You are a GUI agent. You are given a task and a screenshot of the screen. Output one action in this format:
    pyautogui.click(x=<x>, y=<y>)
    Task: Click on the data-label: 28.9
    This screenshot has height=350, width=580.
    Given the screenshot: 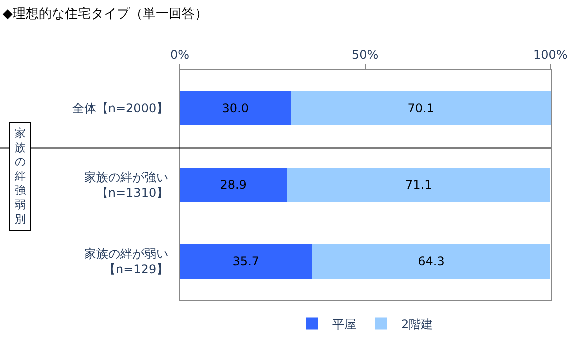 What is the action you would take?
    pyautogui.click(x=233, y=185)
    